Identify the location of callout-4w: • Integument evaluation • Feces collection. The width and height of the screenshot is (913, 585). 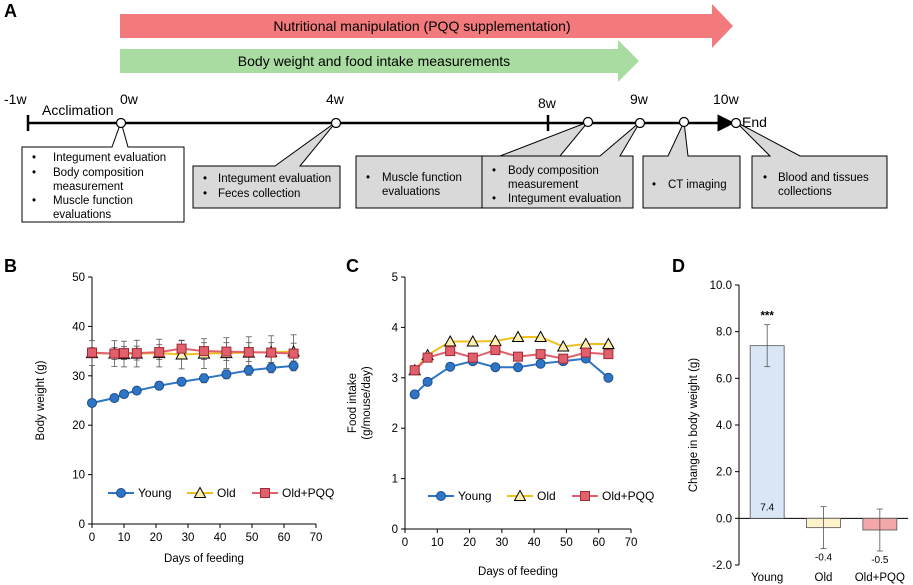
(266, 165).